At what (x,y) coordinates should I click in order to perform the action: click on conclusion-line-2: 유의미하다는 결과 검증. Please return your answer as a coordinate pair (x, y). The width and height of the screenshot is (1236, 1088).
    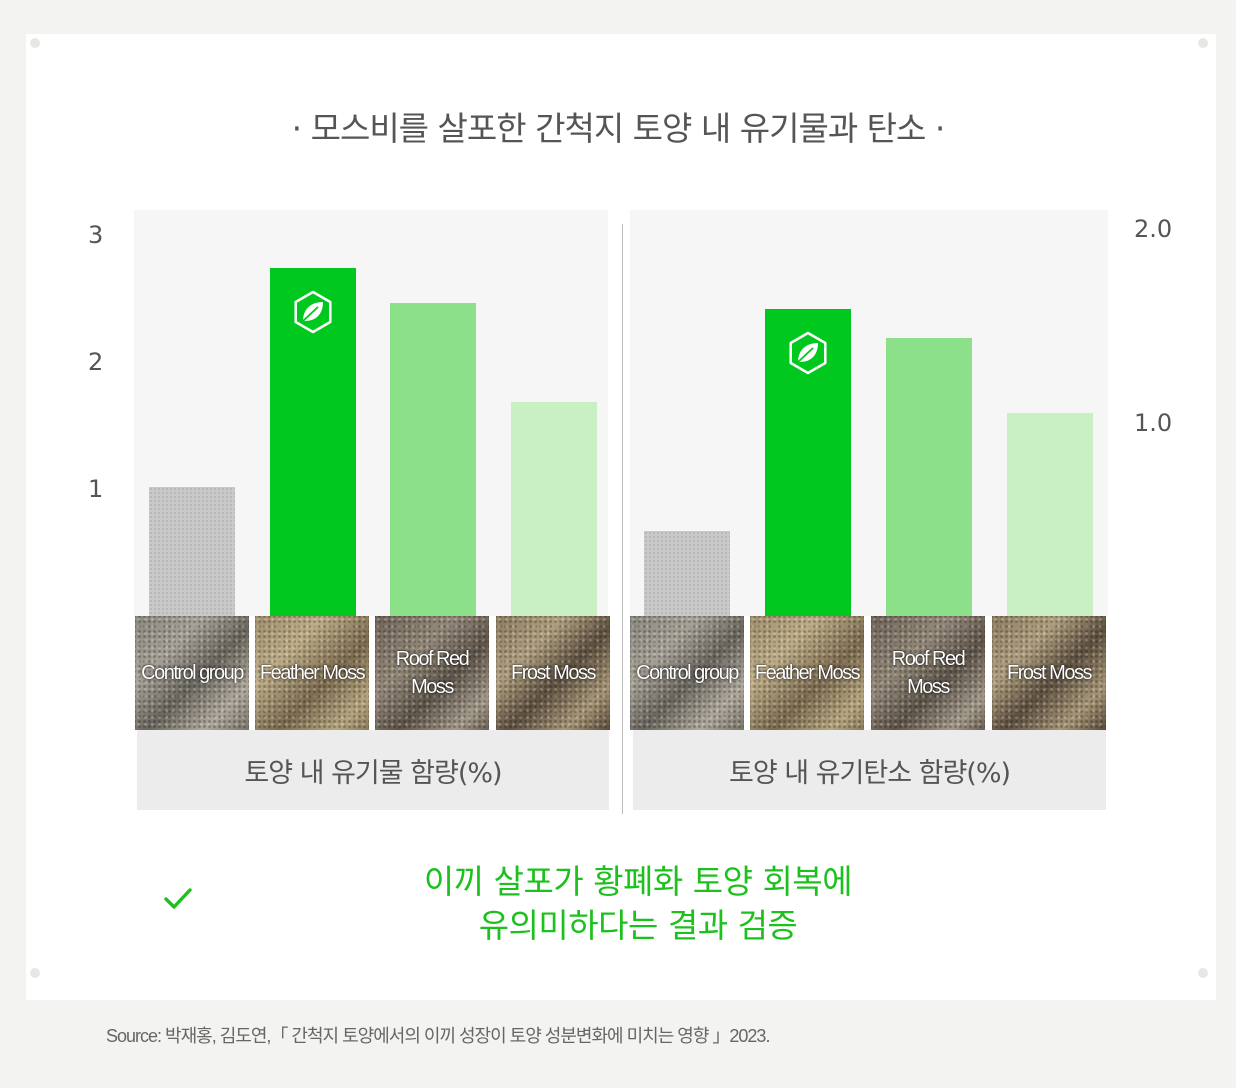
    Looking at the image, I should click on (638, 925).